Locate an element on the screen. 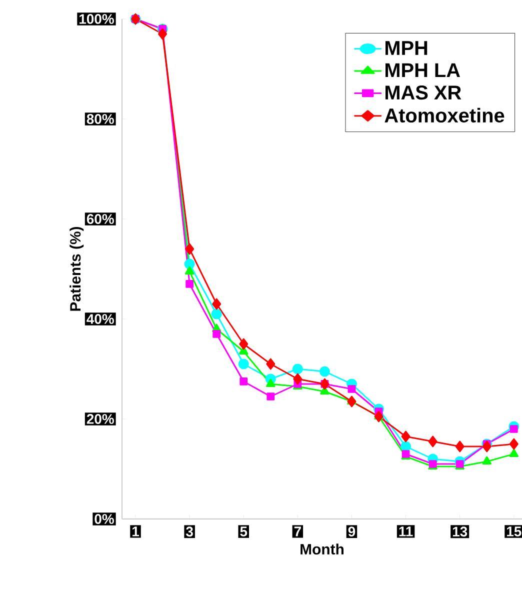  x-tick-label: 3 is located at coordinates (189, 531).